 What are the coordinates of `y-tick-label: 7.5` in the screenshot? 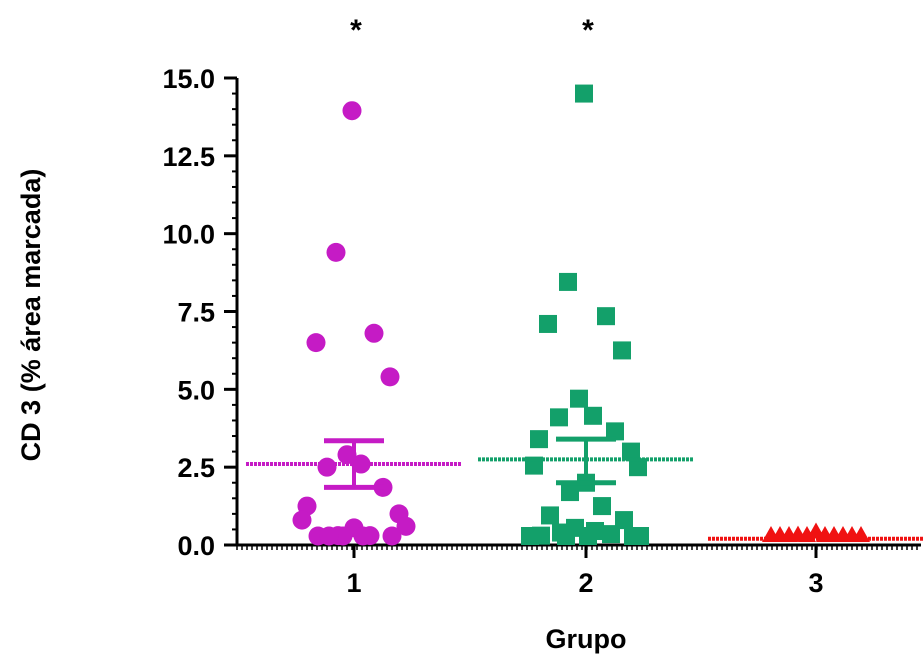 It's located at (196, 313).